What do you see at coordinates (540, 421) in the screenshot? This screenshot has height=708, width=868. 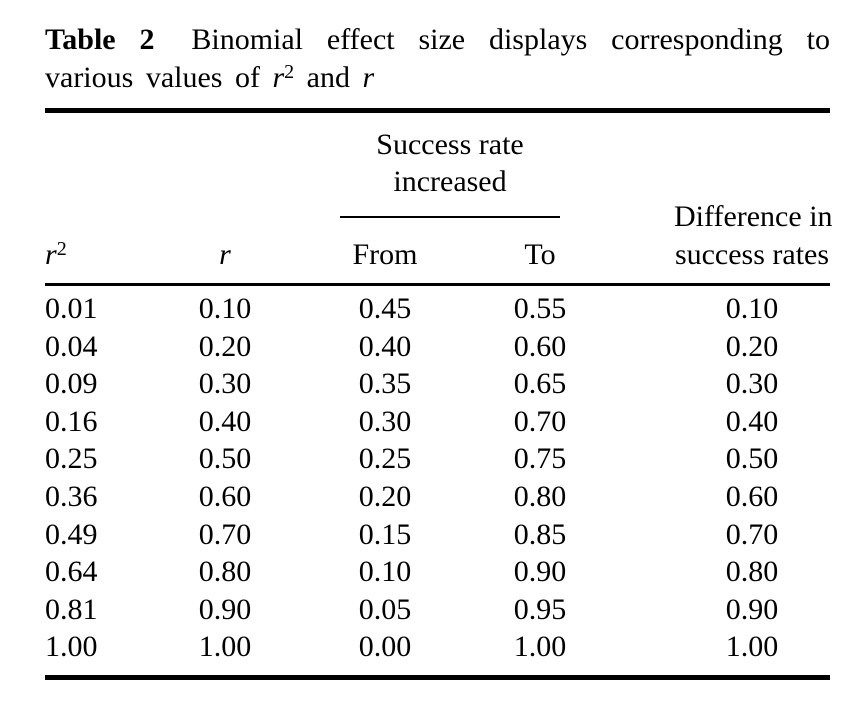 I see `cell-to: 0.70` at bounding box center [540, 421].